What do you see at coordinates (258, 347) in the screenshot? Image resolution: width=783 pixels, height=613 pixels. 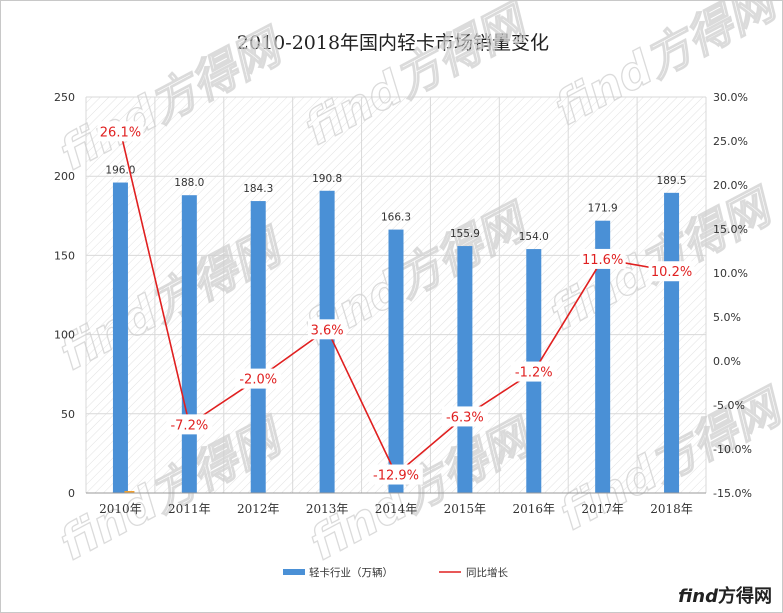 I see `bar-2012年` at bounding box center [258, 347].